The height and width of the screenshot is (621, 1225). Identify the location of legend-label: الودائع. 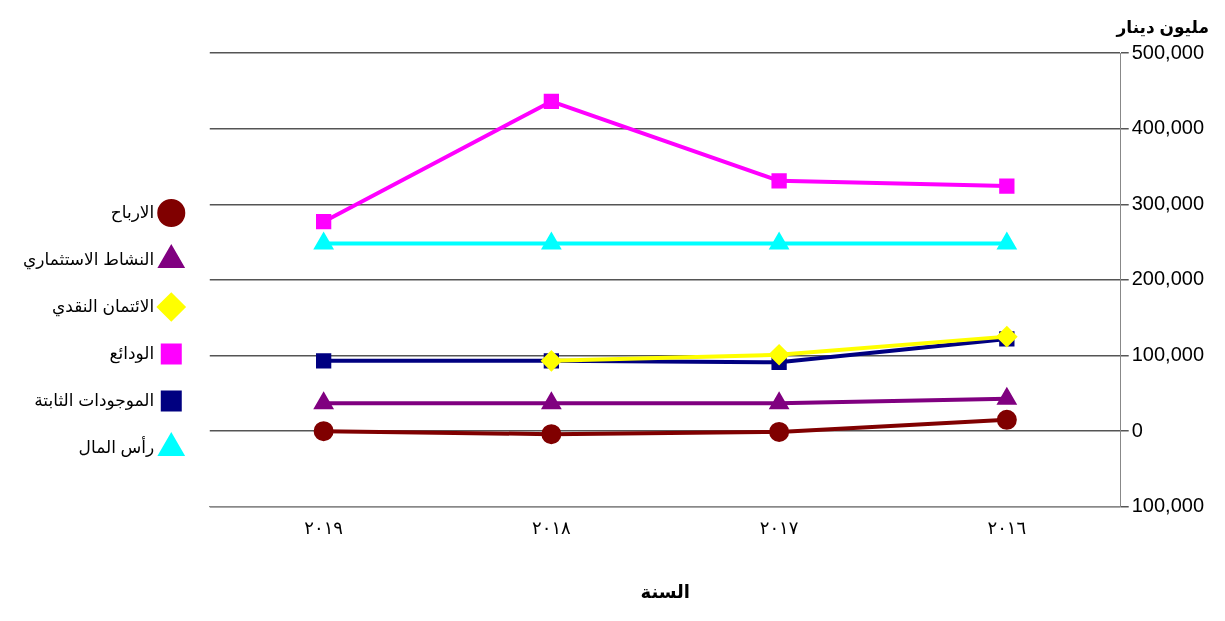
(132, 353).